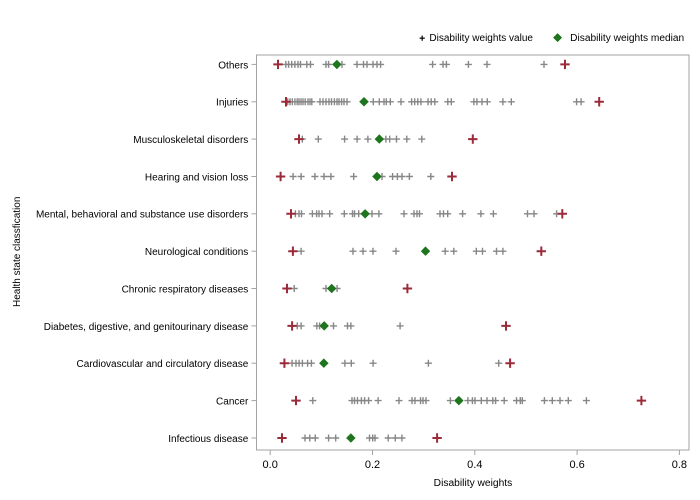 Image resolution: width=700 pixels, height=500 pixels. What do you see at coordinates (679, 465) in the screenshot?
I see `svg-text: 0.8` at bounding box center [679, 465].